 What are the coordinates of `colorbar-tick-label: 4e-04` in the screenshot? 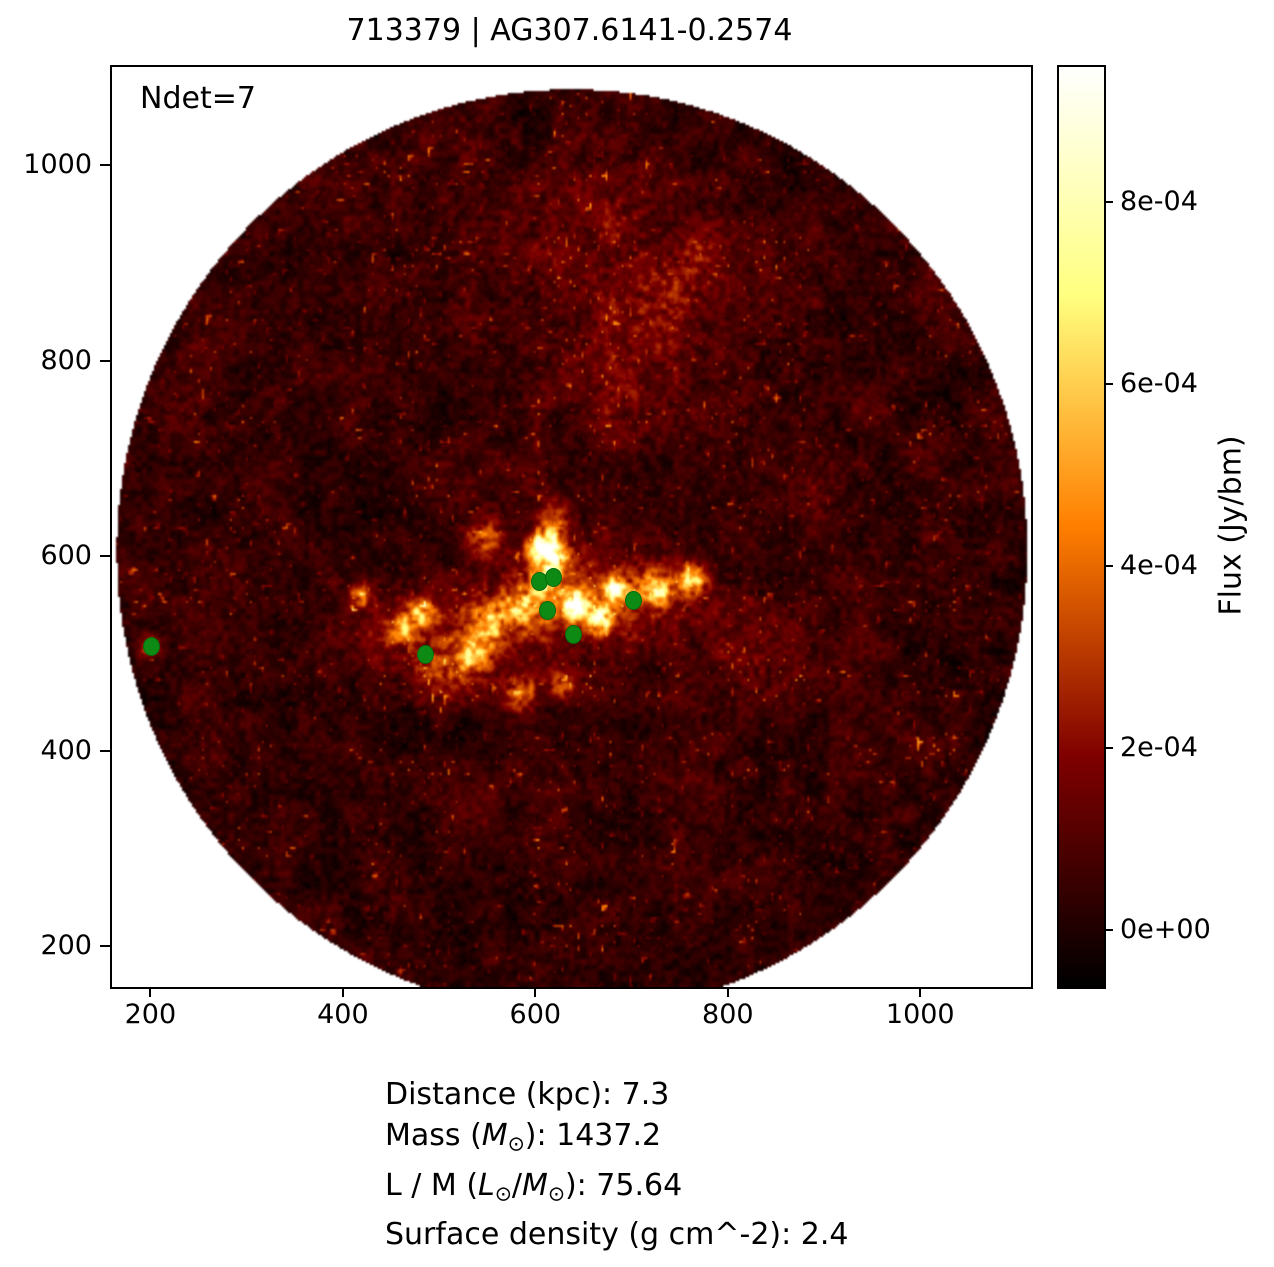 It's located at (1159, 565).